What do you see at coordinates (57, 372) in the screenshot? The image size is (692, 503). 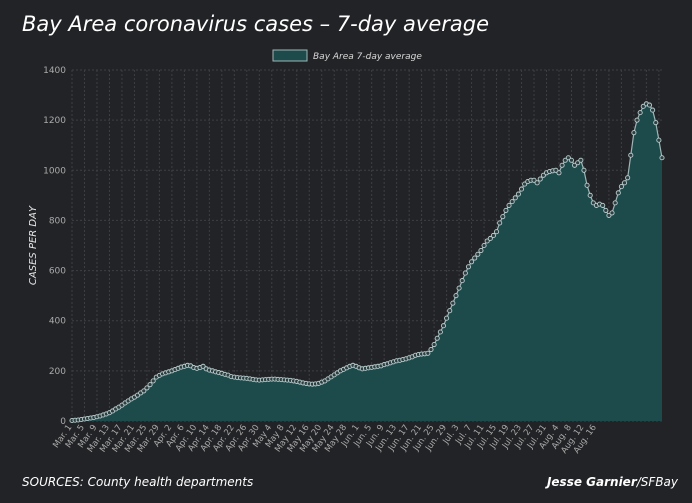 I see `y-tick-label: 200` at bounding box center [57, 372].